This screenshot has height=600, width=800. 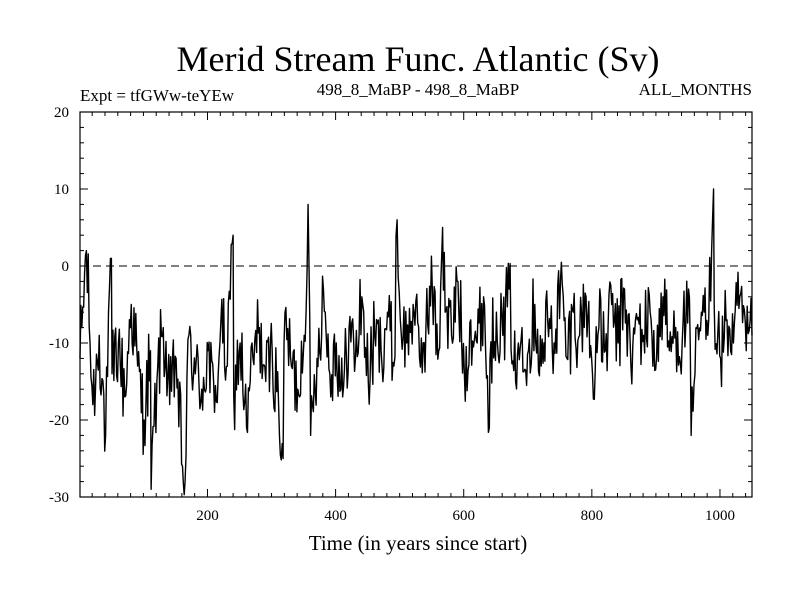 I want to click on y-tick-label: -20, so click(x=59, y=421).